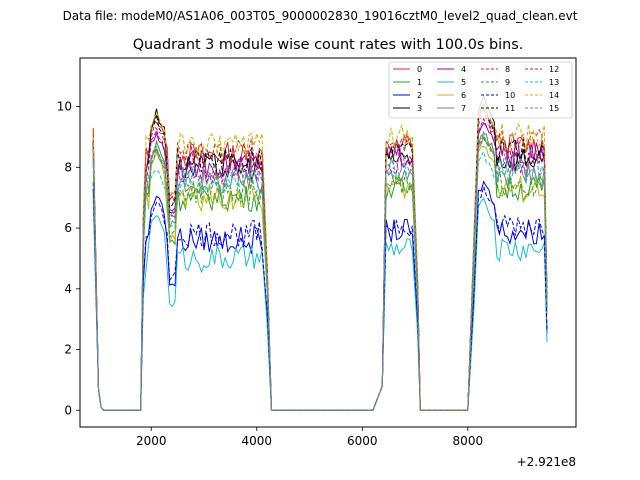  Describe the element at coordinates (546, 462) in the screenshot. I see `x-axis-offset-label: +2.921e8` at that location.